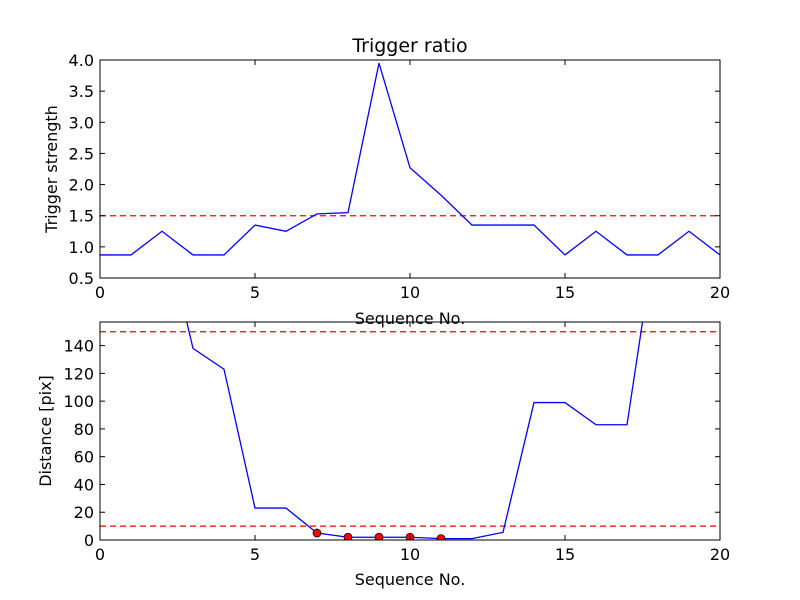 The image size is (800, 600). I want to click on y-tick-label: 40, so click(84, 484).